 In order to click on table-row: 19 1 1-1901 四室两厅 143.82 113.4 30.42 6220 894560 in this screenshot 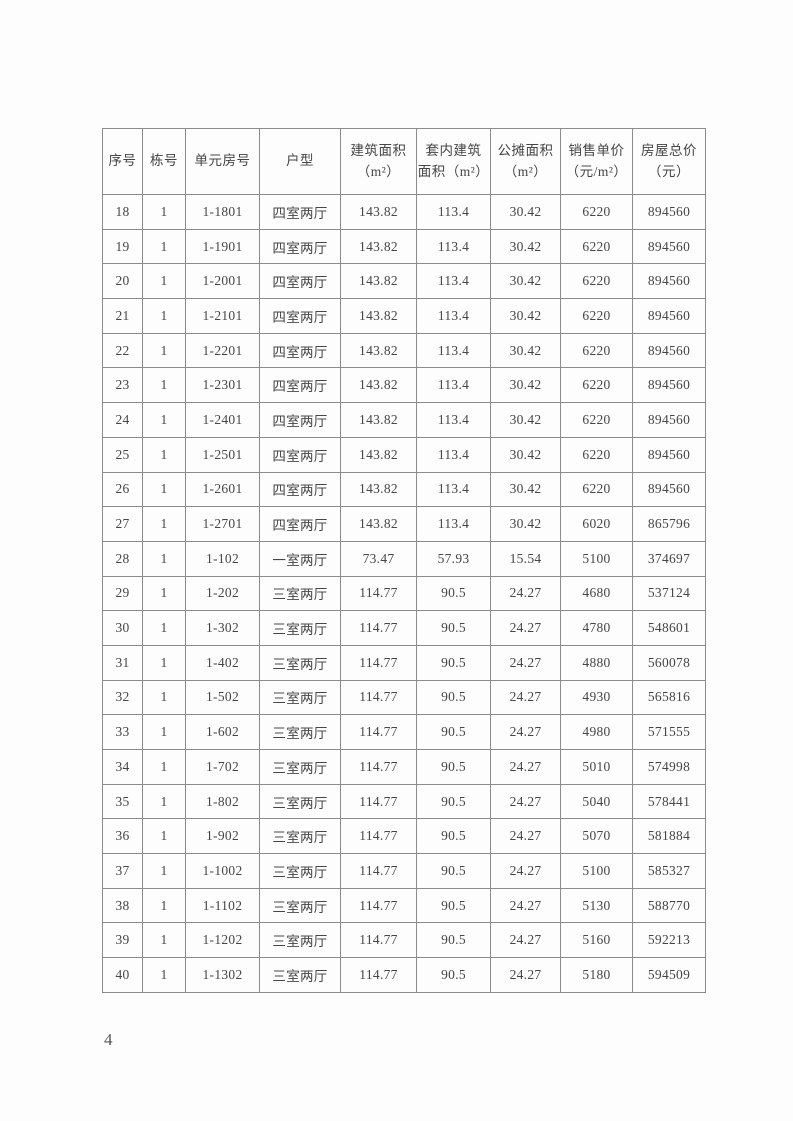, I will do `click(404, 246)`.